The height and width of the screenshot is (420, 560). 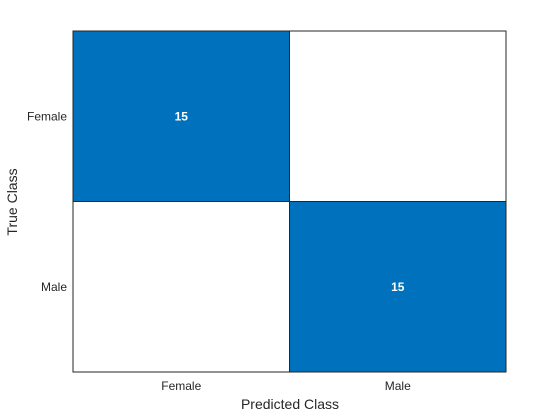 What do you see at coordinates (12, 201) in the screenshot?
I see `y-axis-label: True Class` at bounding box center [12, 201].